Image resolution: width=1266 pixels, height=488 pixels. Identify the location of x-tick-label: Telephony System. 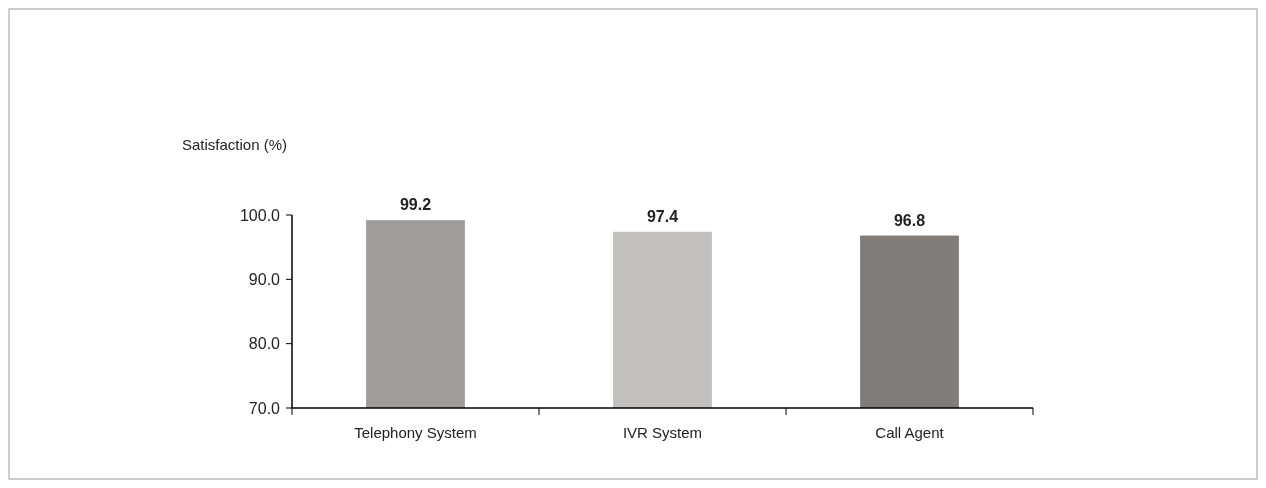
(415, 432).